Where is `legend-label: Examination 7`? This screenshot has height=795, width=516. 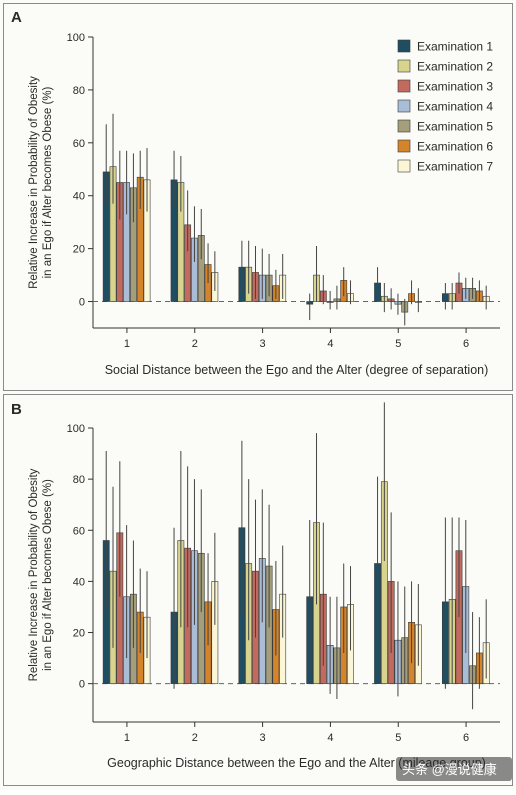
legend-label: Examination 7 is located at coordinates (455, 167).